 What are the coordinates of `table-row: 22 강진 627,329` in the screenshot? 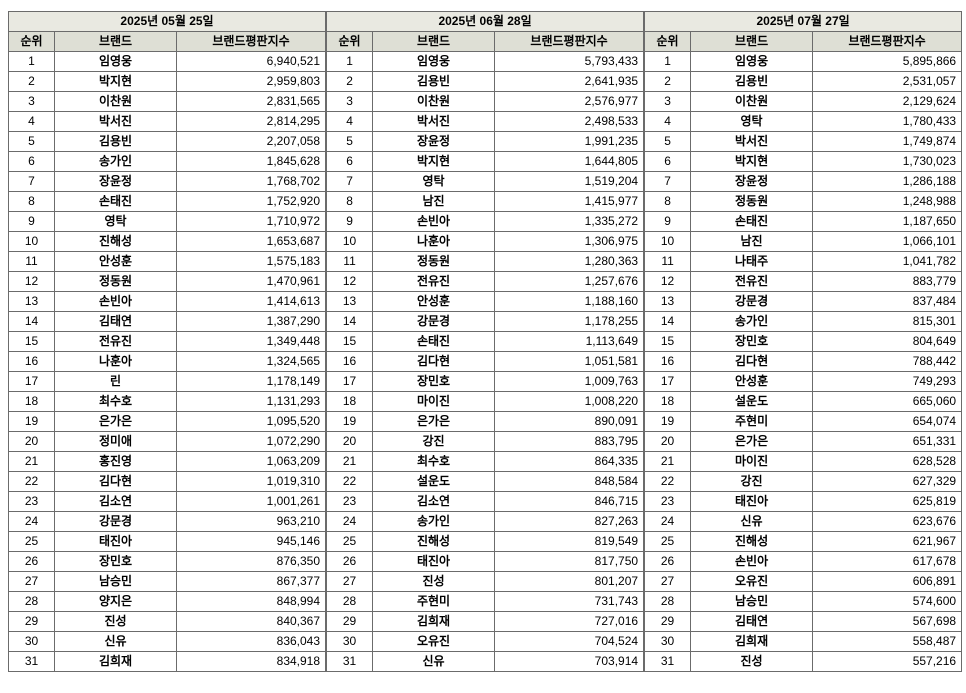 It's located at (803, 481).